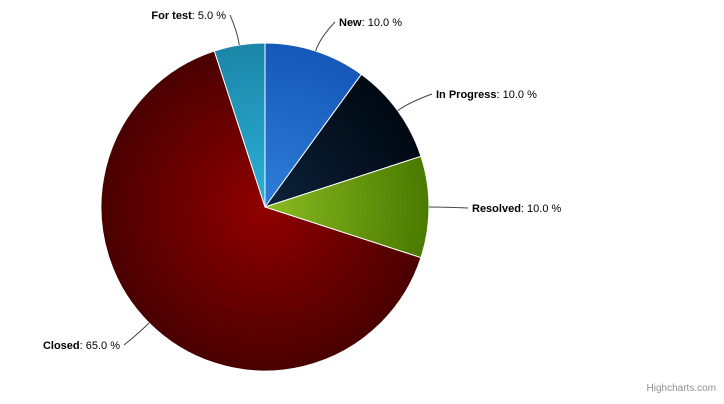  What do you see at coordinates (136, 334) in the screenshot?
I see `connector-closed` at bounding box center [136, 334].